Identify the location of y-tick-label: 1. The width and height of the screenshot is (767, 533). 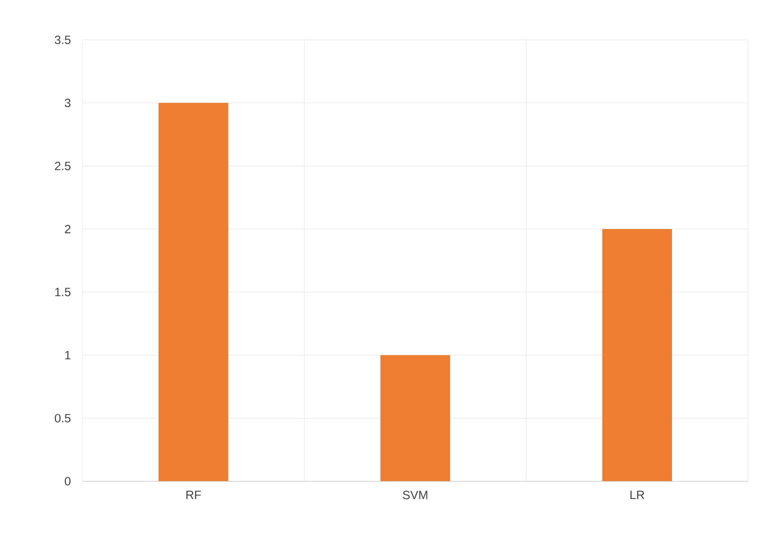
(67, 355).